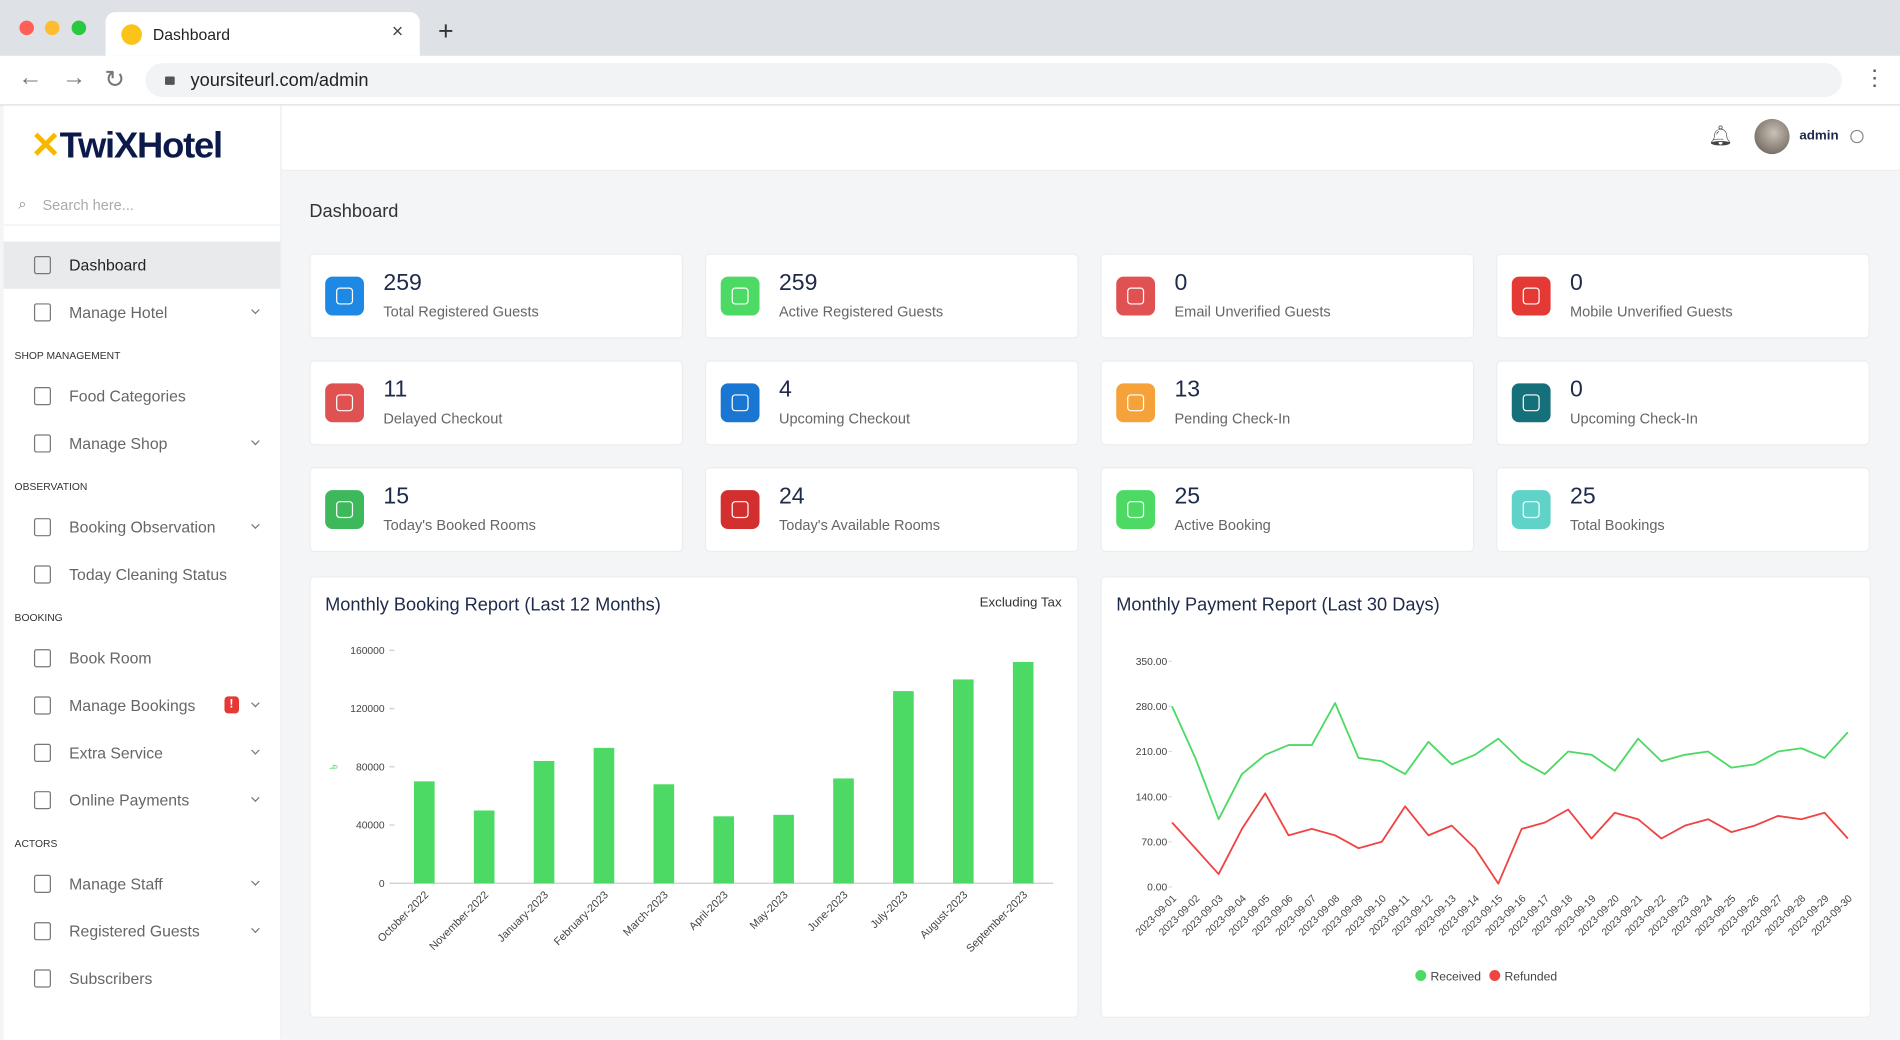  I want to click on x-tick-label: August-2023, so click(944, 915).